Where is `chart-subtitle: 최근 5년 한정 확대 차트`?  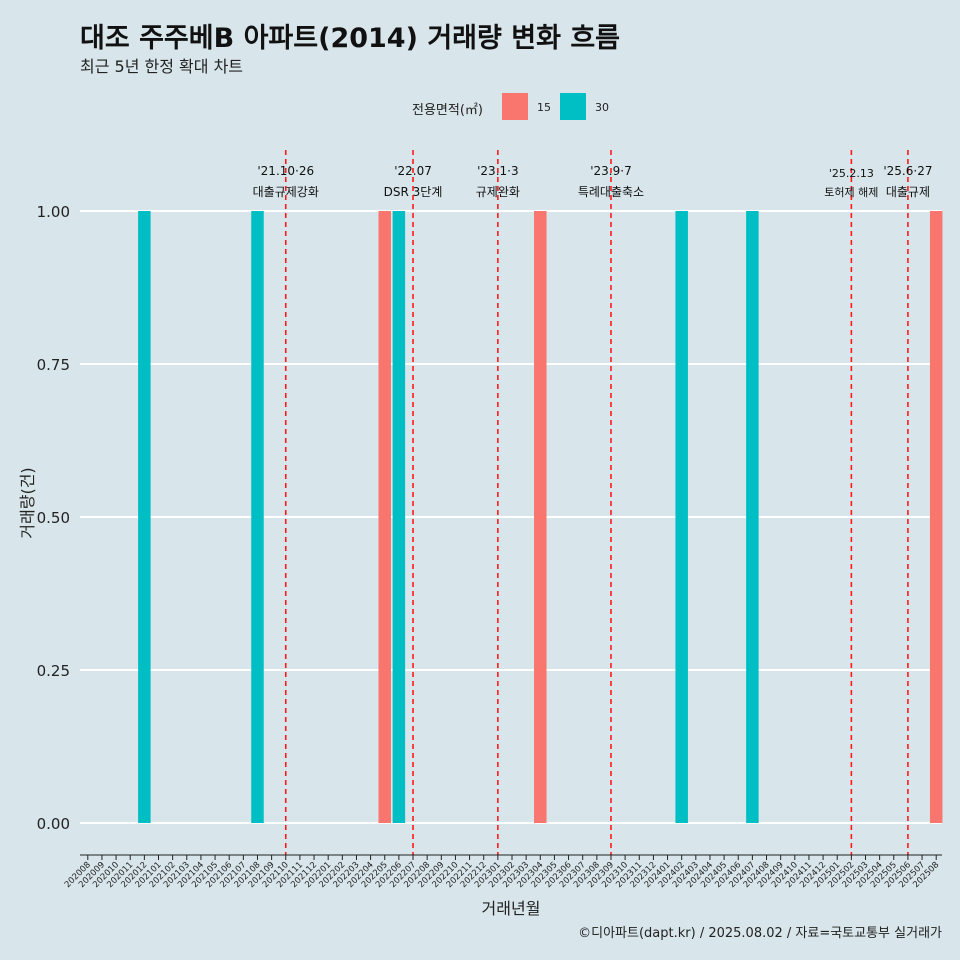
chart-subtitle: 최근 5년 한정 확대 차트 is located at coordinates (162, 66).